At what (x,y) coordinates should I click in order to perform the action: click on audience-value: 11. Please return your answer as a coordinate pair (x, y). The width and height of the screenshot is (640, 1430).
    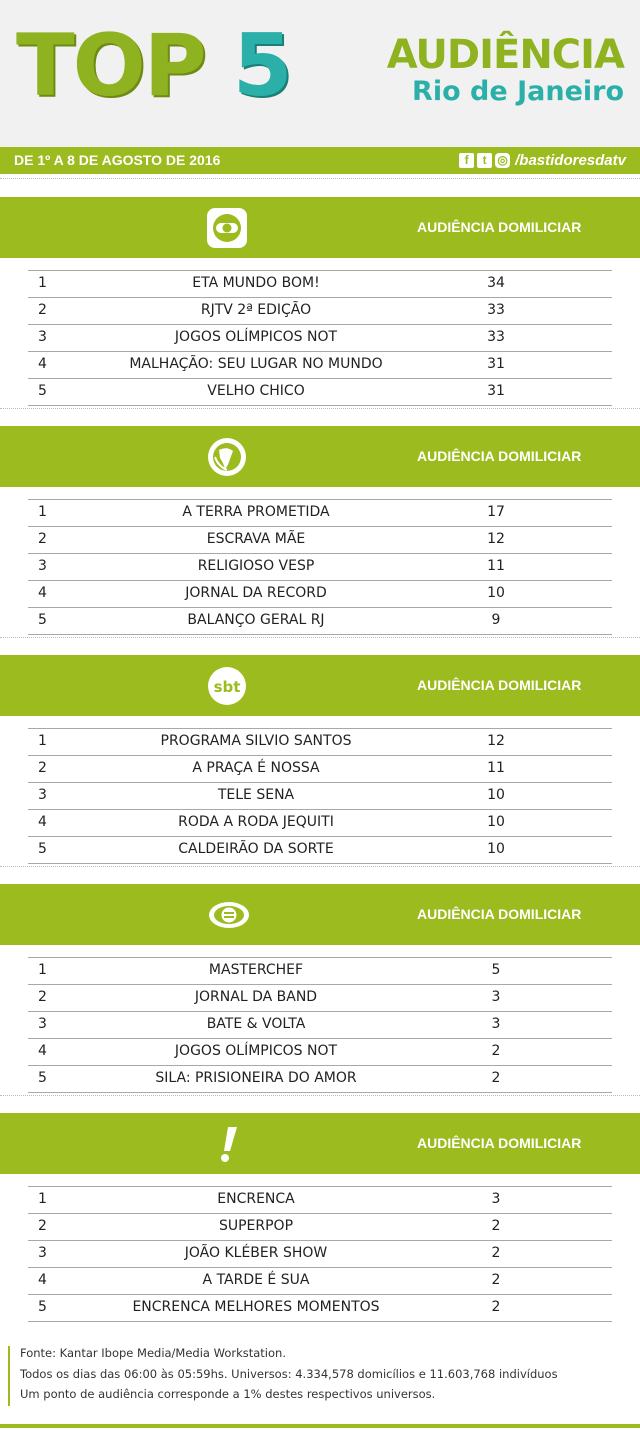
    Looking at the image, I should click on (496, 566).